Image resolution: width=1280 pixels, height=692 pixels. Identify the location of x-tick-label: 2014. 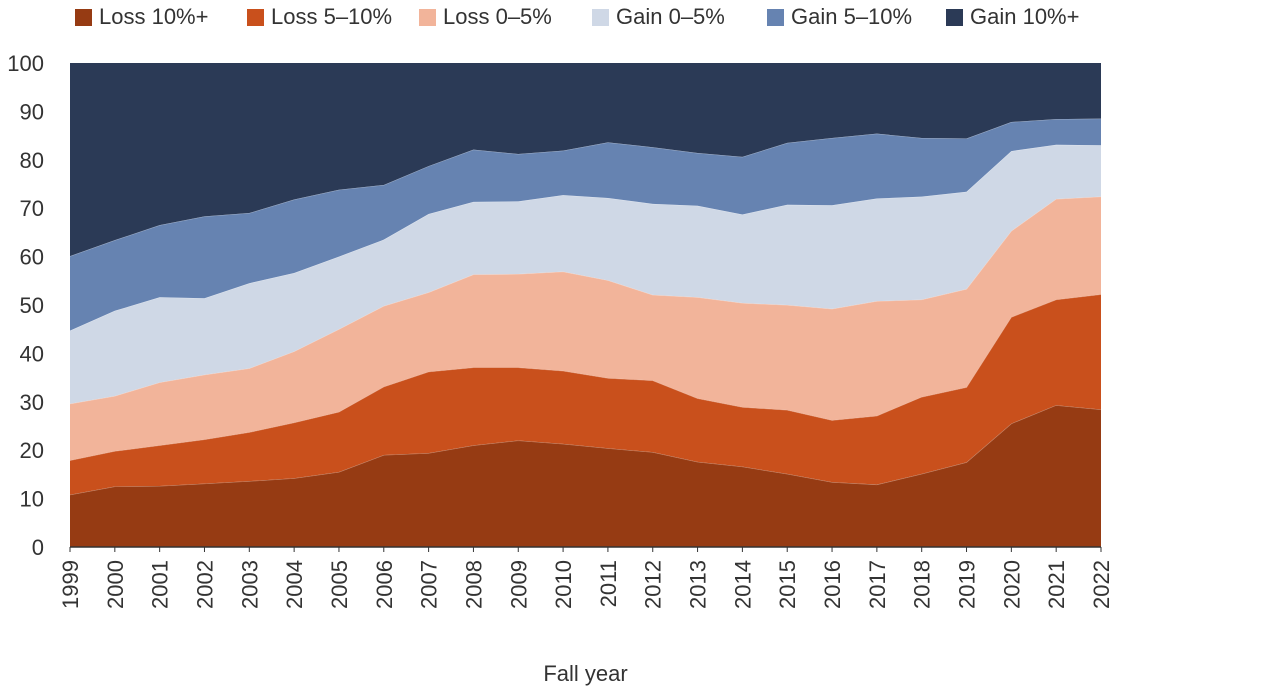
(742, 584).